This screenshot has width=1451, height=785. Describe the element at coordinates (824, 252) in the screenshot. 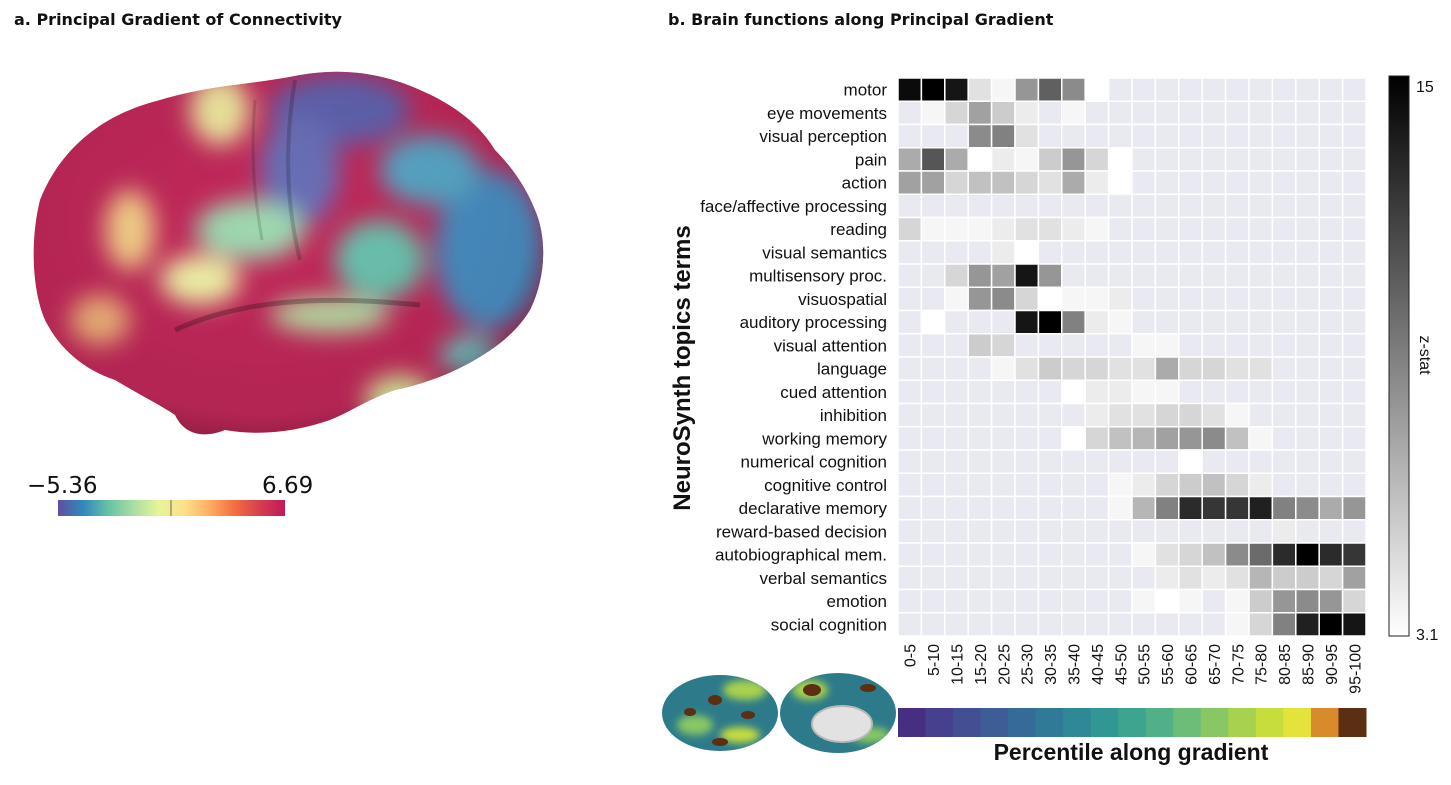

I see `row-label: visual semantics` at that location.